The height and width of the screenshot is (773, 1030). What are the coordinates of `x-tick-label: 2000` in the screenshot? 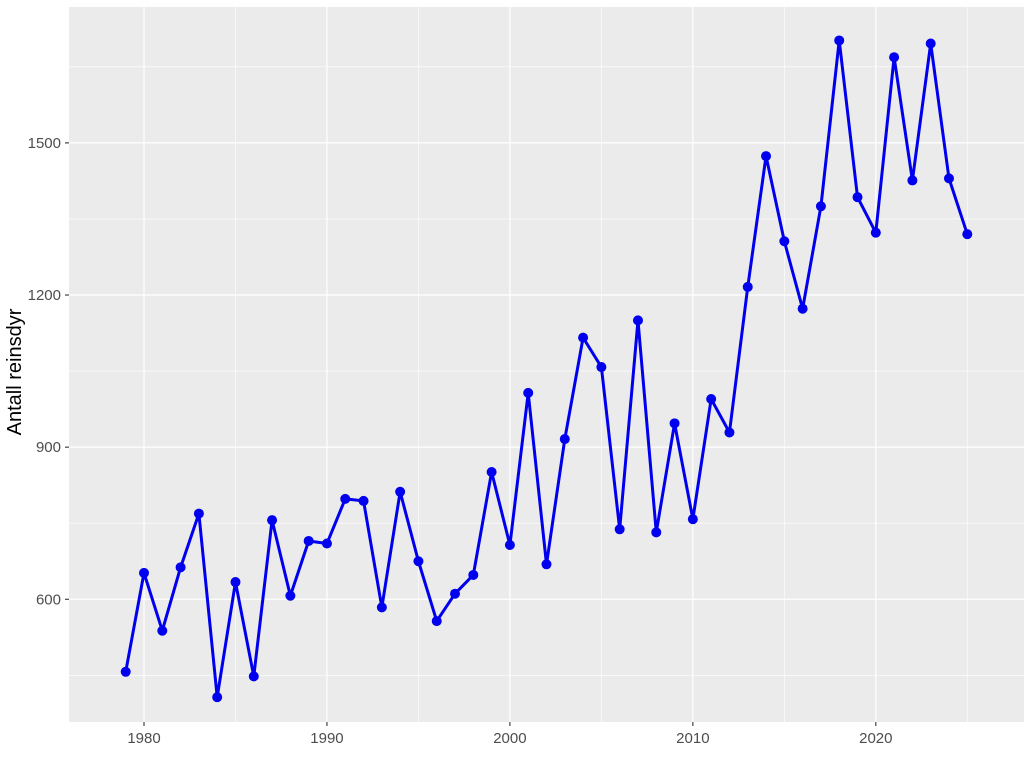 It's located at (509, 738).